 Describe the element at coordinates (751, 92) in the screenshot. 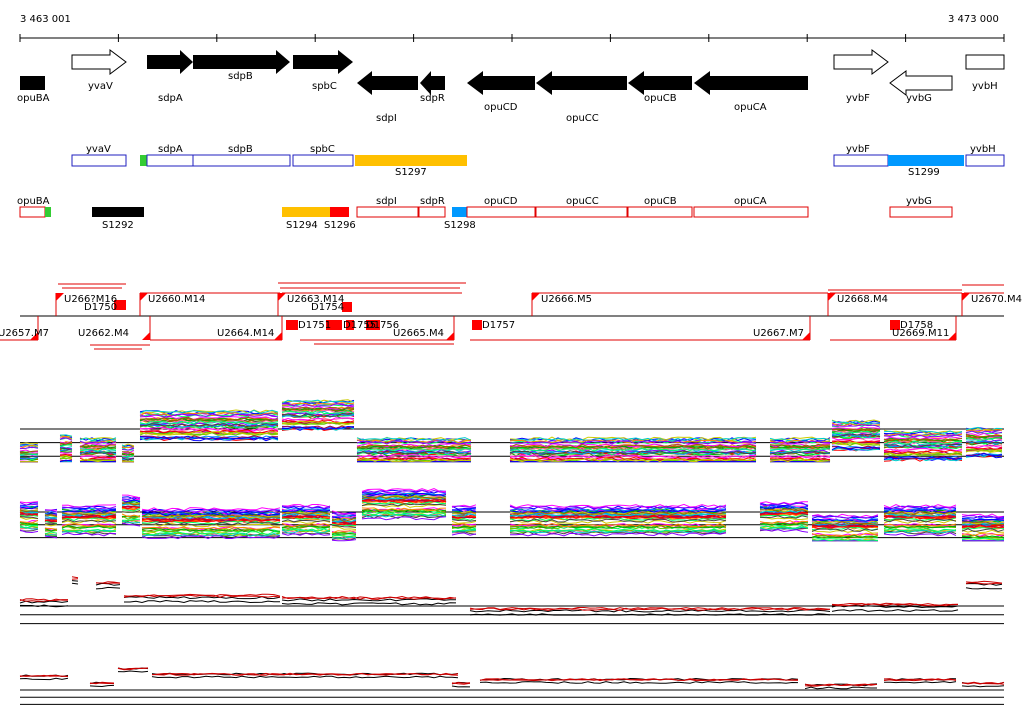

I see `gene-opuCA: opuCA` at that location.